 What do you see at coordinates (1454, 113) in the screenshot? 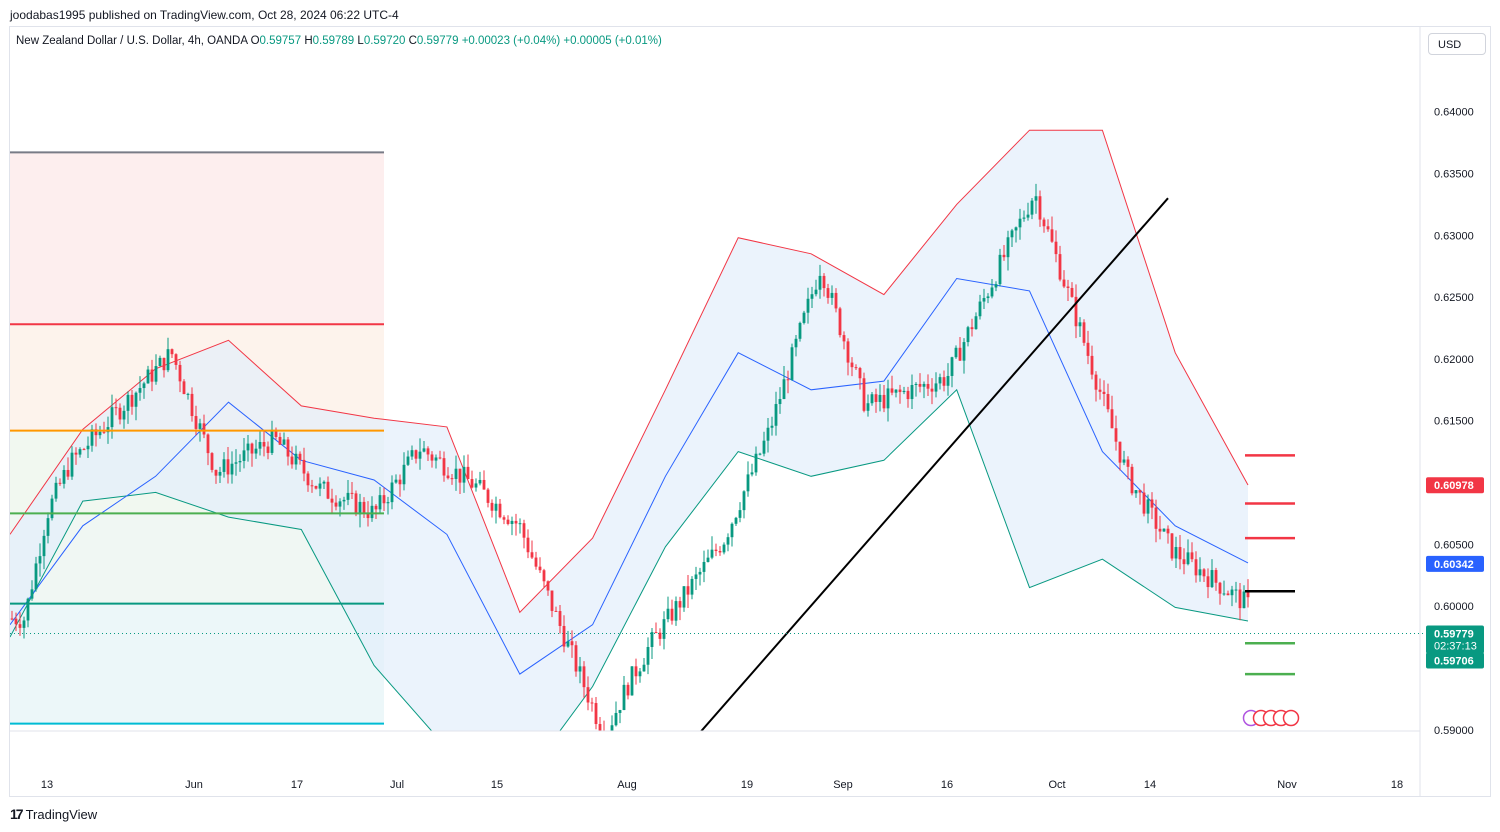
I see `y-tick-label: 0.64000` at bounding box center [1454, 113].